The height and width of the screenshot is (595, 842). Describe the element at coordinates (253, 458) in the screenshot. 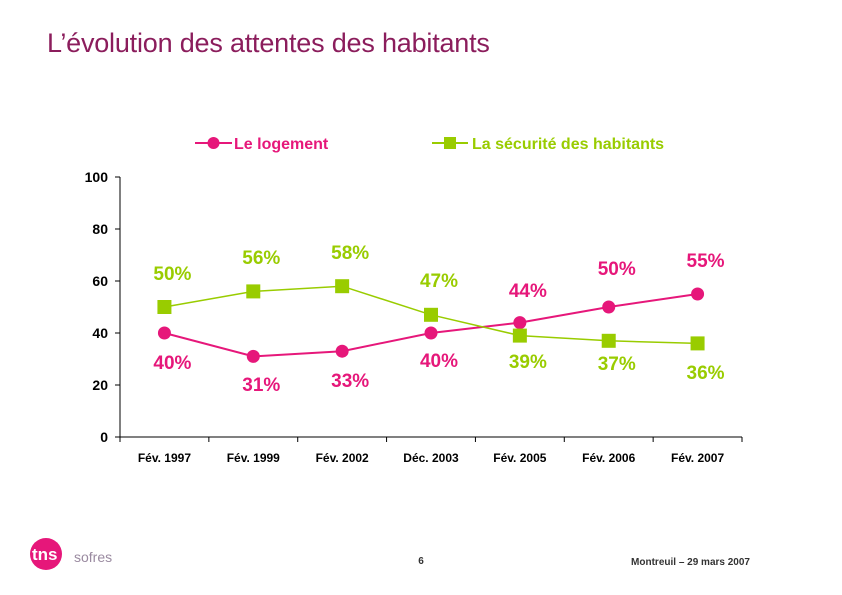

I see `x-tick-label: Fév. 1999` at that location.